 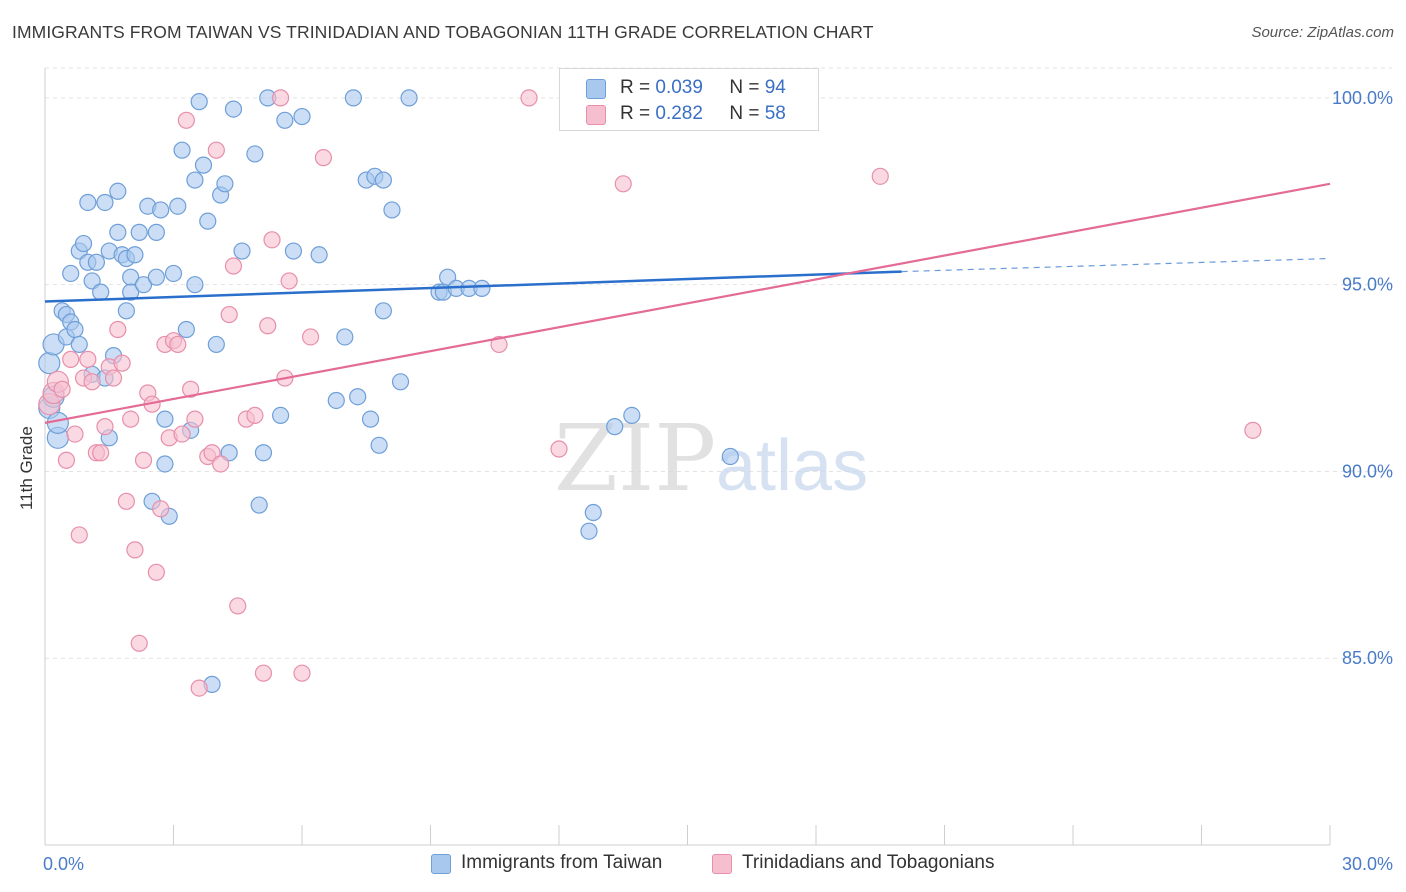 I want to click on n-value: 94, so click(x=775, y=87).